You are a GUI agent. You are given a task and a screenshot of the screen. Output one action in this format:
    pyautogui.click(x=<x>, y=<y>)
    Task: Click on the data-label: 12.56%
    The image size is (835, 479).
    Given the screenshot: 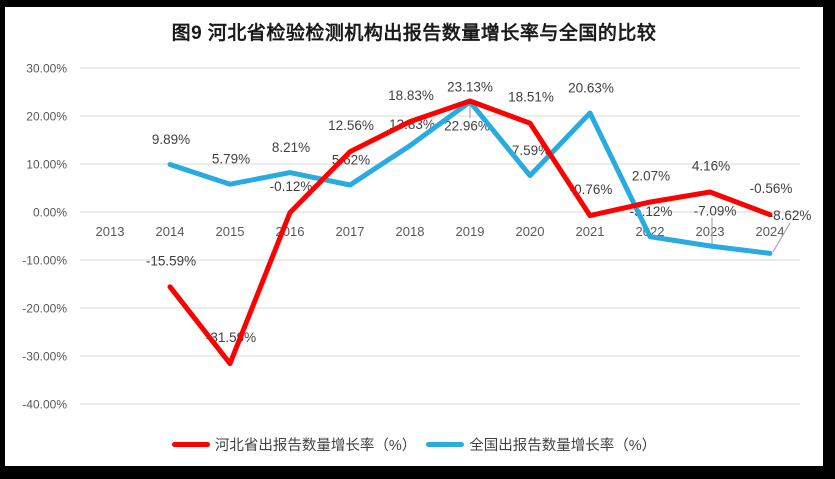 What is the action you would take?
    pyautogui.click(x=351, y=125)
    